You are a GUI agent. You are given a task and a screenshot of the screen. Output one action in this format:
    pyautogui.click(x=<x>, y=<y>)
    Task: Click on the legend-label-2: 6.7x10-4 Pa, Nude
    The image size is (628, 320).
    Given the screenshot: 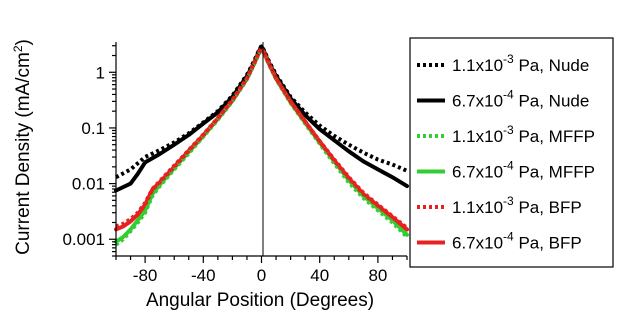 What is the action you would take?
    pyautogui.click(x=520, y=99)
    